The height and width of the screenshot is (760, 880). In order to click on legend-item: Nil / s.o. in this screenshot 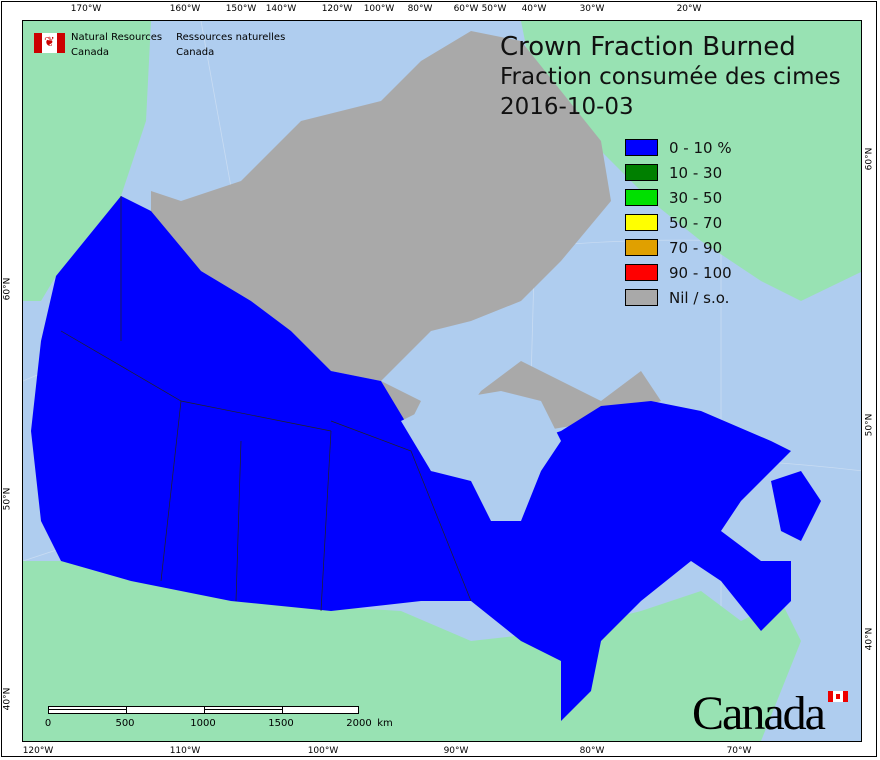, I will do `click(678, 297)`.